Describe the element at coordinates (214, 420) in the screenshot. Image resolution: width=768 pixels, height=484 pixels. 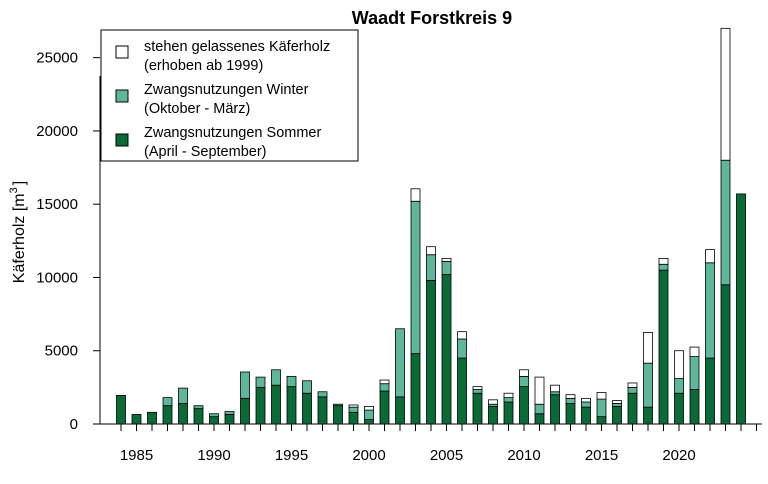
I see `bar-segment-summer-1990` at that location.